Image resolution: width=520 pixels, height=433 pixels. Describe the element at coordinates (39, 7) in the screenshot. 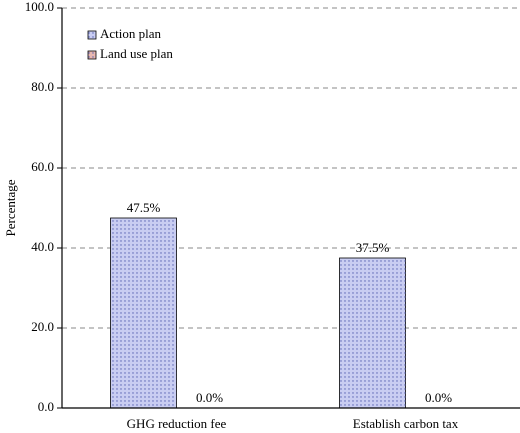

I see `y-tick-label: 100.0` at that location.